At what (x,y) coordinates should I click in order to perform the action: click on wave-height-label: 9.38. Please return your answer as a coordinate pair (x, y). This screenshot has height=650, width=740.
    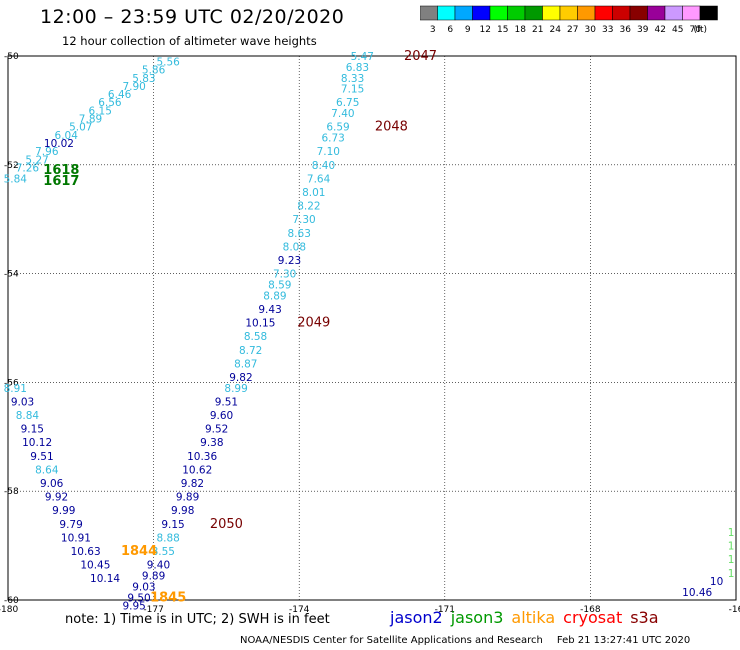
    Looking at the image, I should click on (211, 443).